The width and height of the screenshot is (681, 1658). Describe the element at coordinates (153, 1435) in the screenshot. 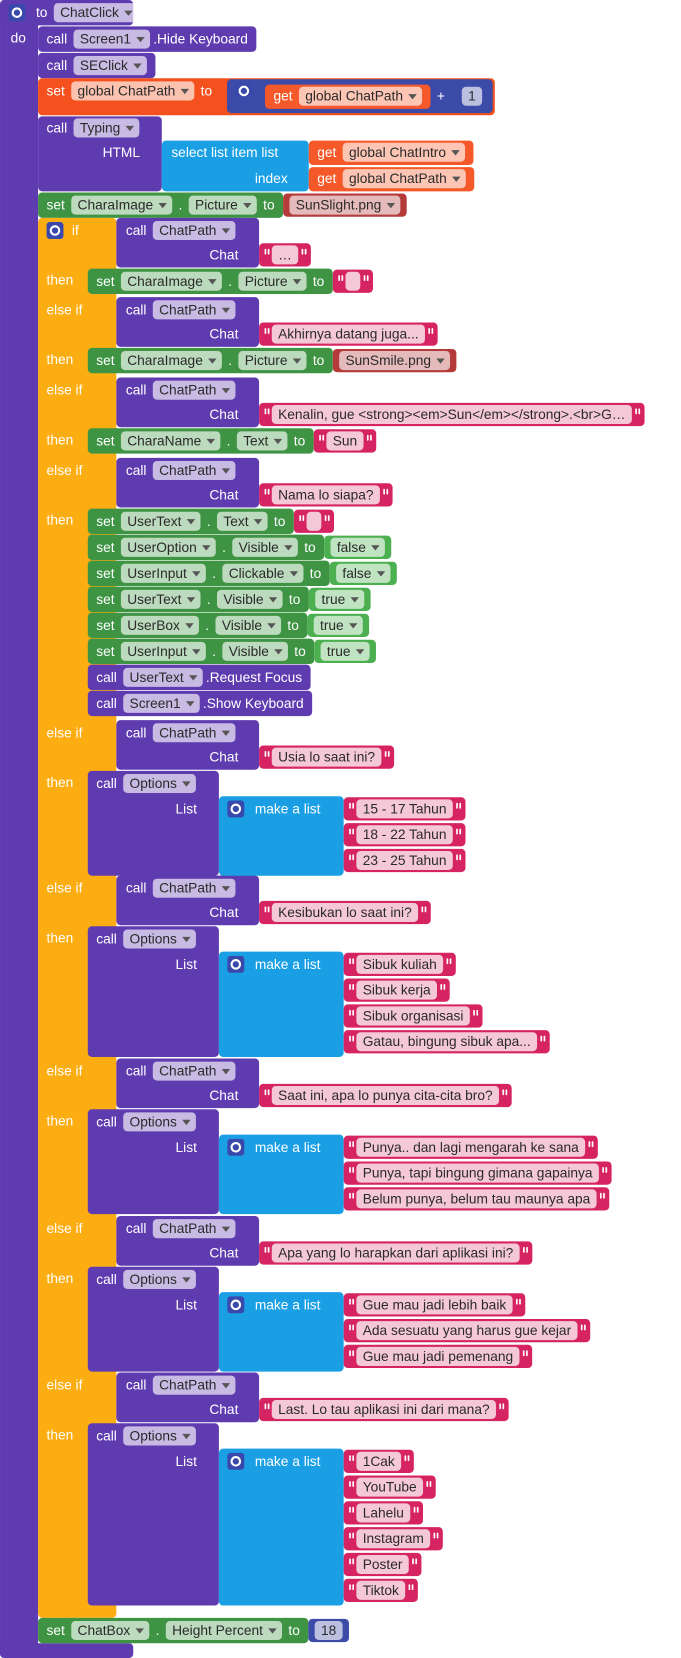

I see `dropdown-label: Options` at that location.